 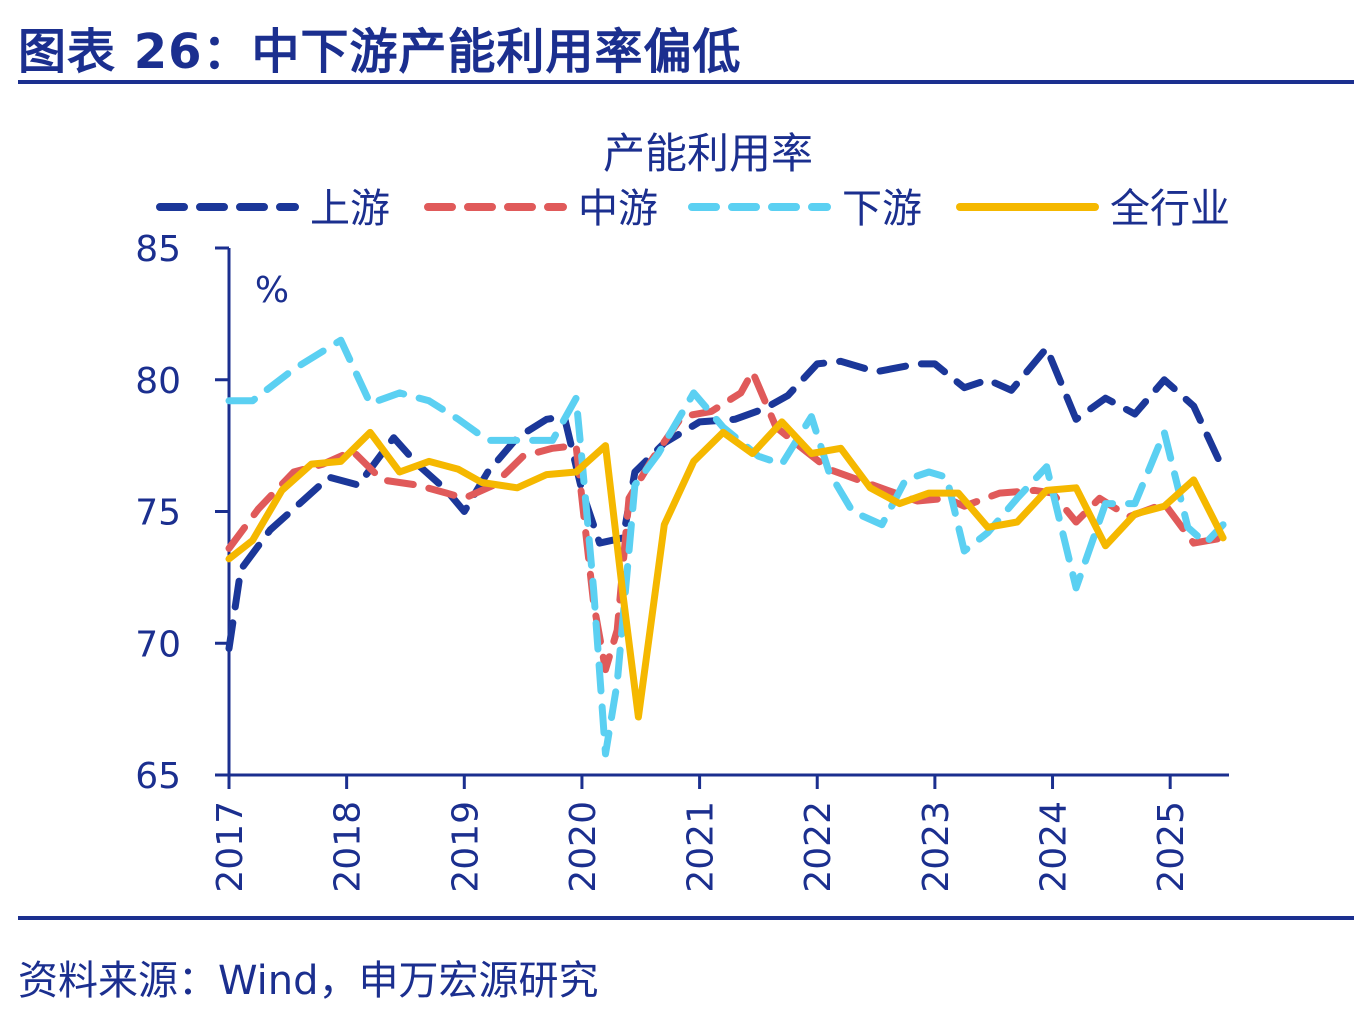 What do you see at coordinates (818, 847) in the screenshot?
I see `x-tick-label: 2022` at bounding box center [818, 847].